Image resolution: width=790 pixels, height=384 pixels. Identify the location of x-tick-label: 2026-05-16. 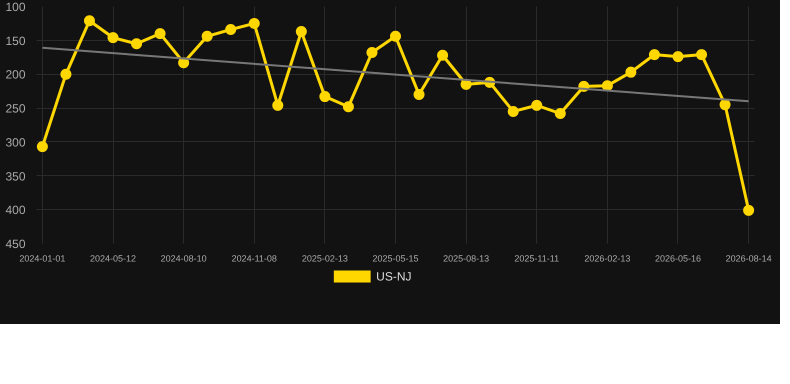
(678, 259).